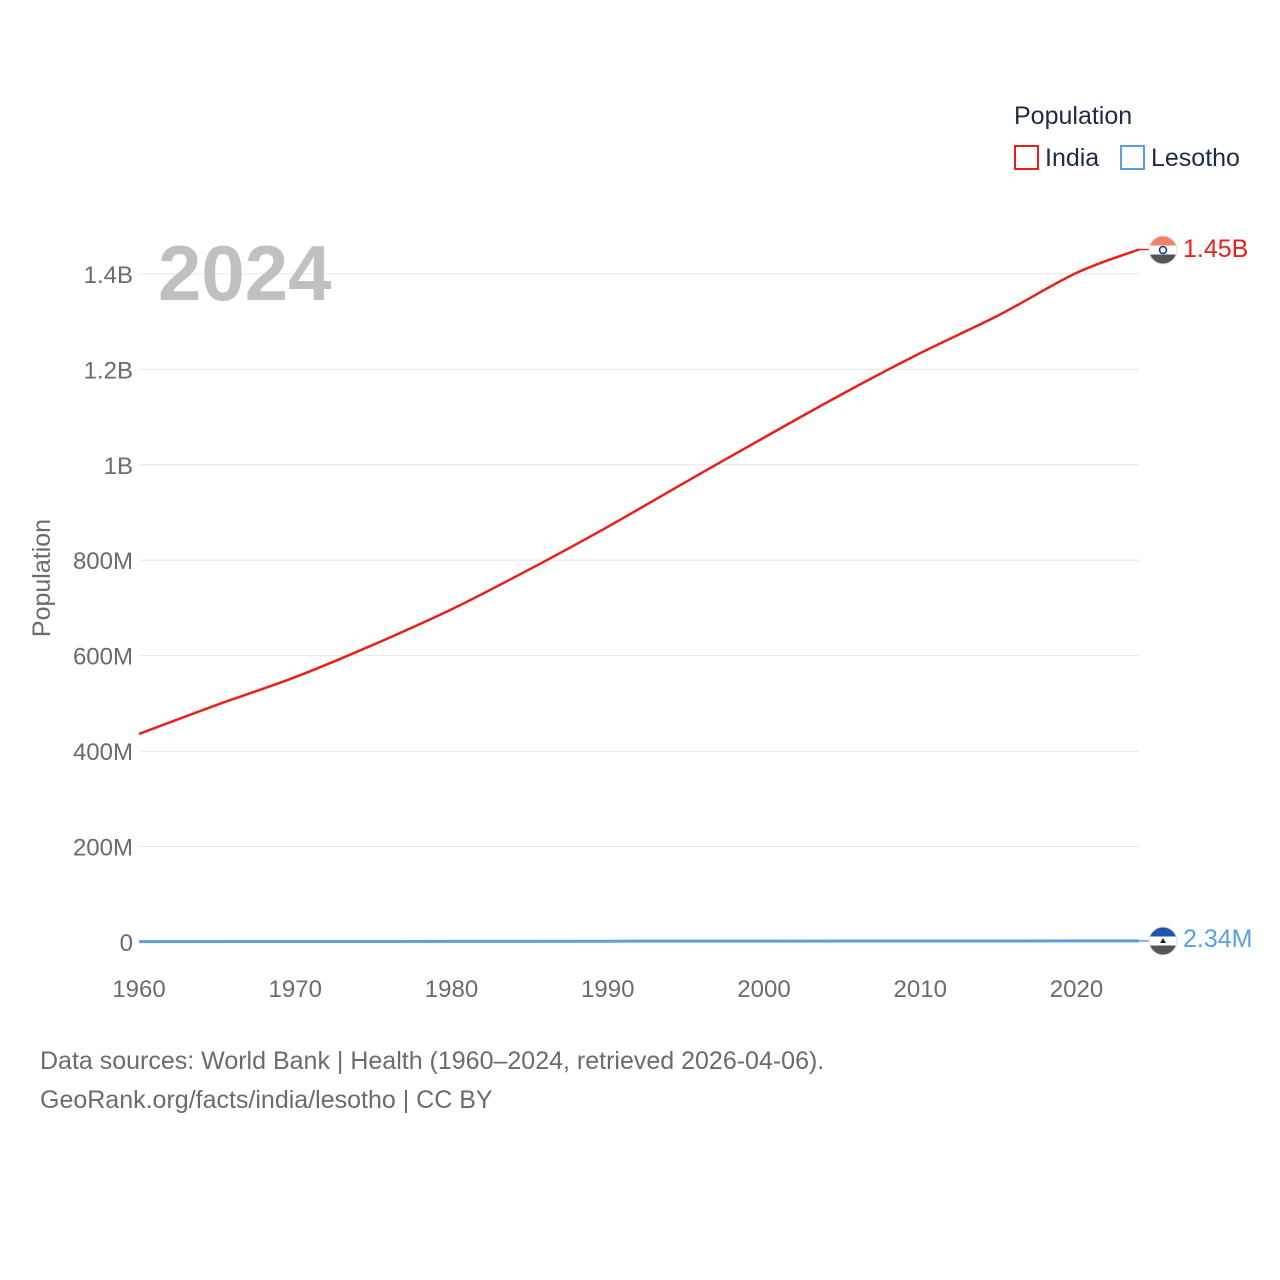  I want to click on y-tick-label: 400M, so click(103, 752).